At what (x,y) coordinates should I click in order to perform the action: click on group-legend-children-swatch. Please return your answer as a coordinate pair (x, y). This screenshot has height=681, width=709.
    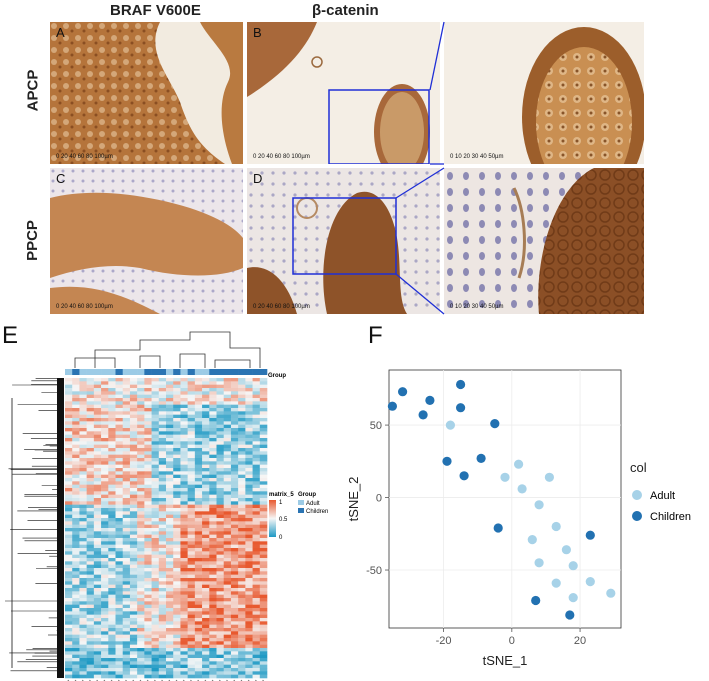
    Looking at the image, I should click on (301, 510).